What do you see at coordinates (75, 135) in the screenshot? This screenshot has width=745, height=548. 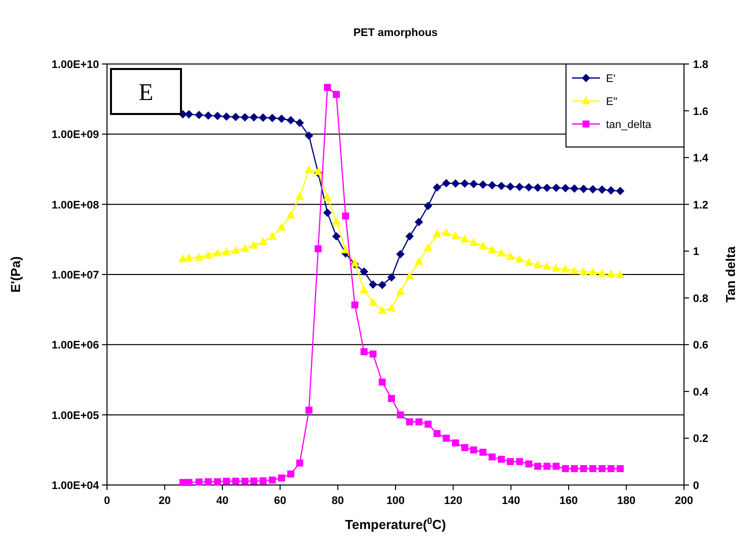 I see `y-tick-label: 1.00E+09` at bounding box center [75, 135].